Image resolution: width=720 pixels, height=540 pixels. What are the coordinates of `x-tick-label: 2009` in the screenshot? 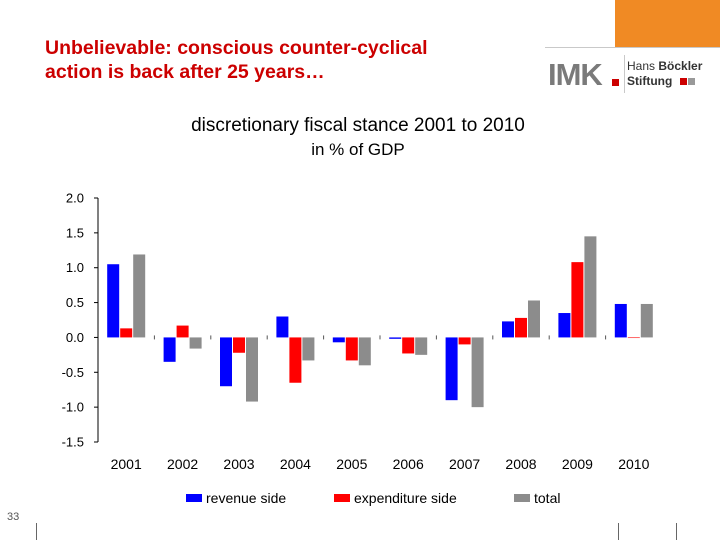 It's located at (577, 464).